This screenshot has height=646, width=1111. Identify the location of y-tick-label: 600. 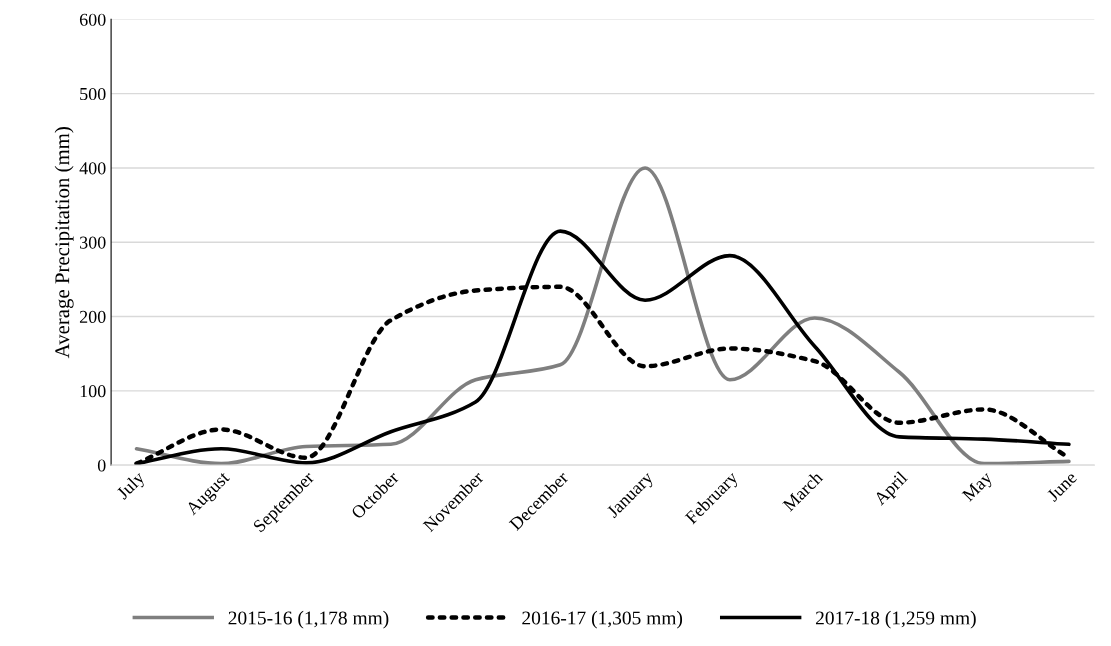
(92, 19).